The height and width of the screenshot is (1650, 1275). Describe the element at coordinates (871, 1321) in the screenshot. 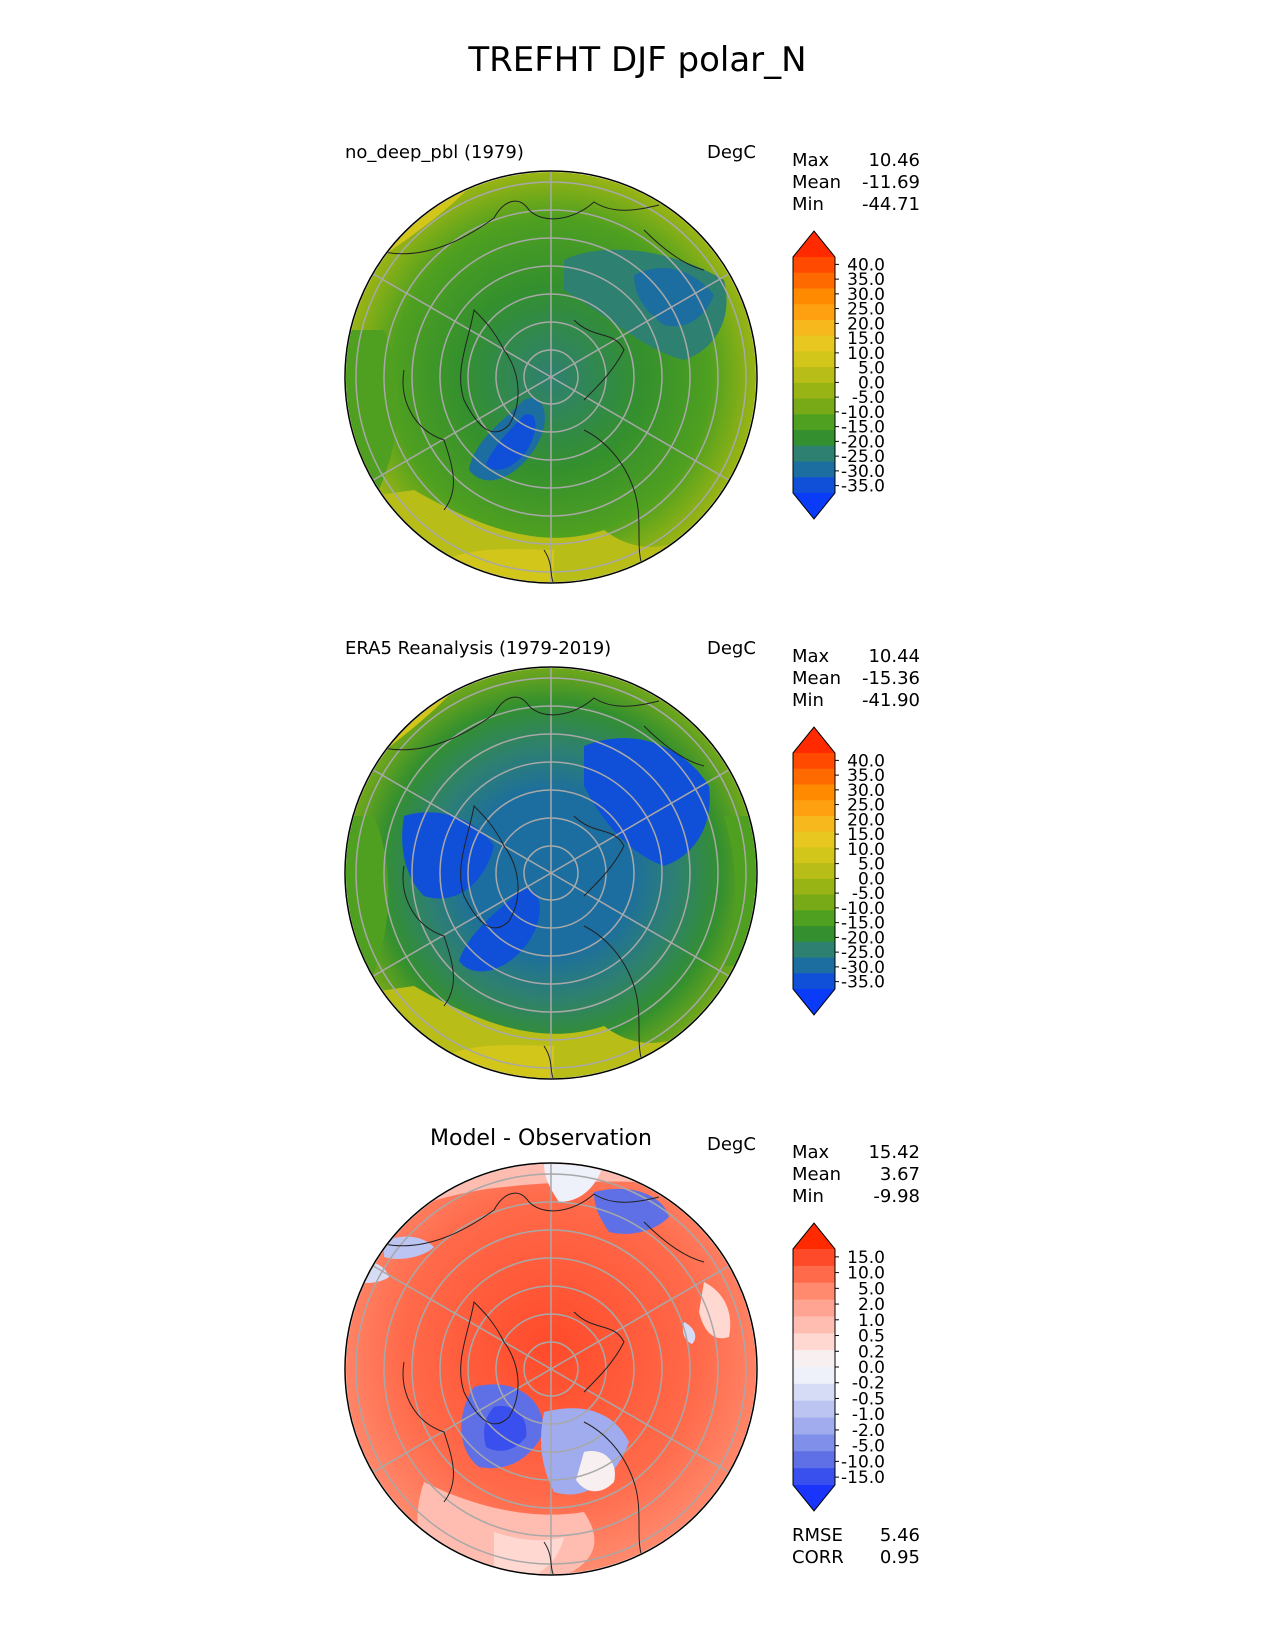

I see `colorbar-tick-label: 1.0` at that location.